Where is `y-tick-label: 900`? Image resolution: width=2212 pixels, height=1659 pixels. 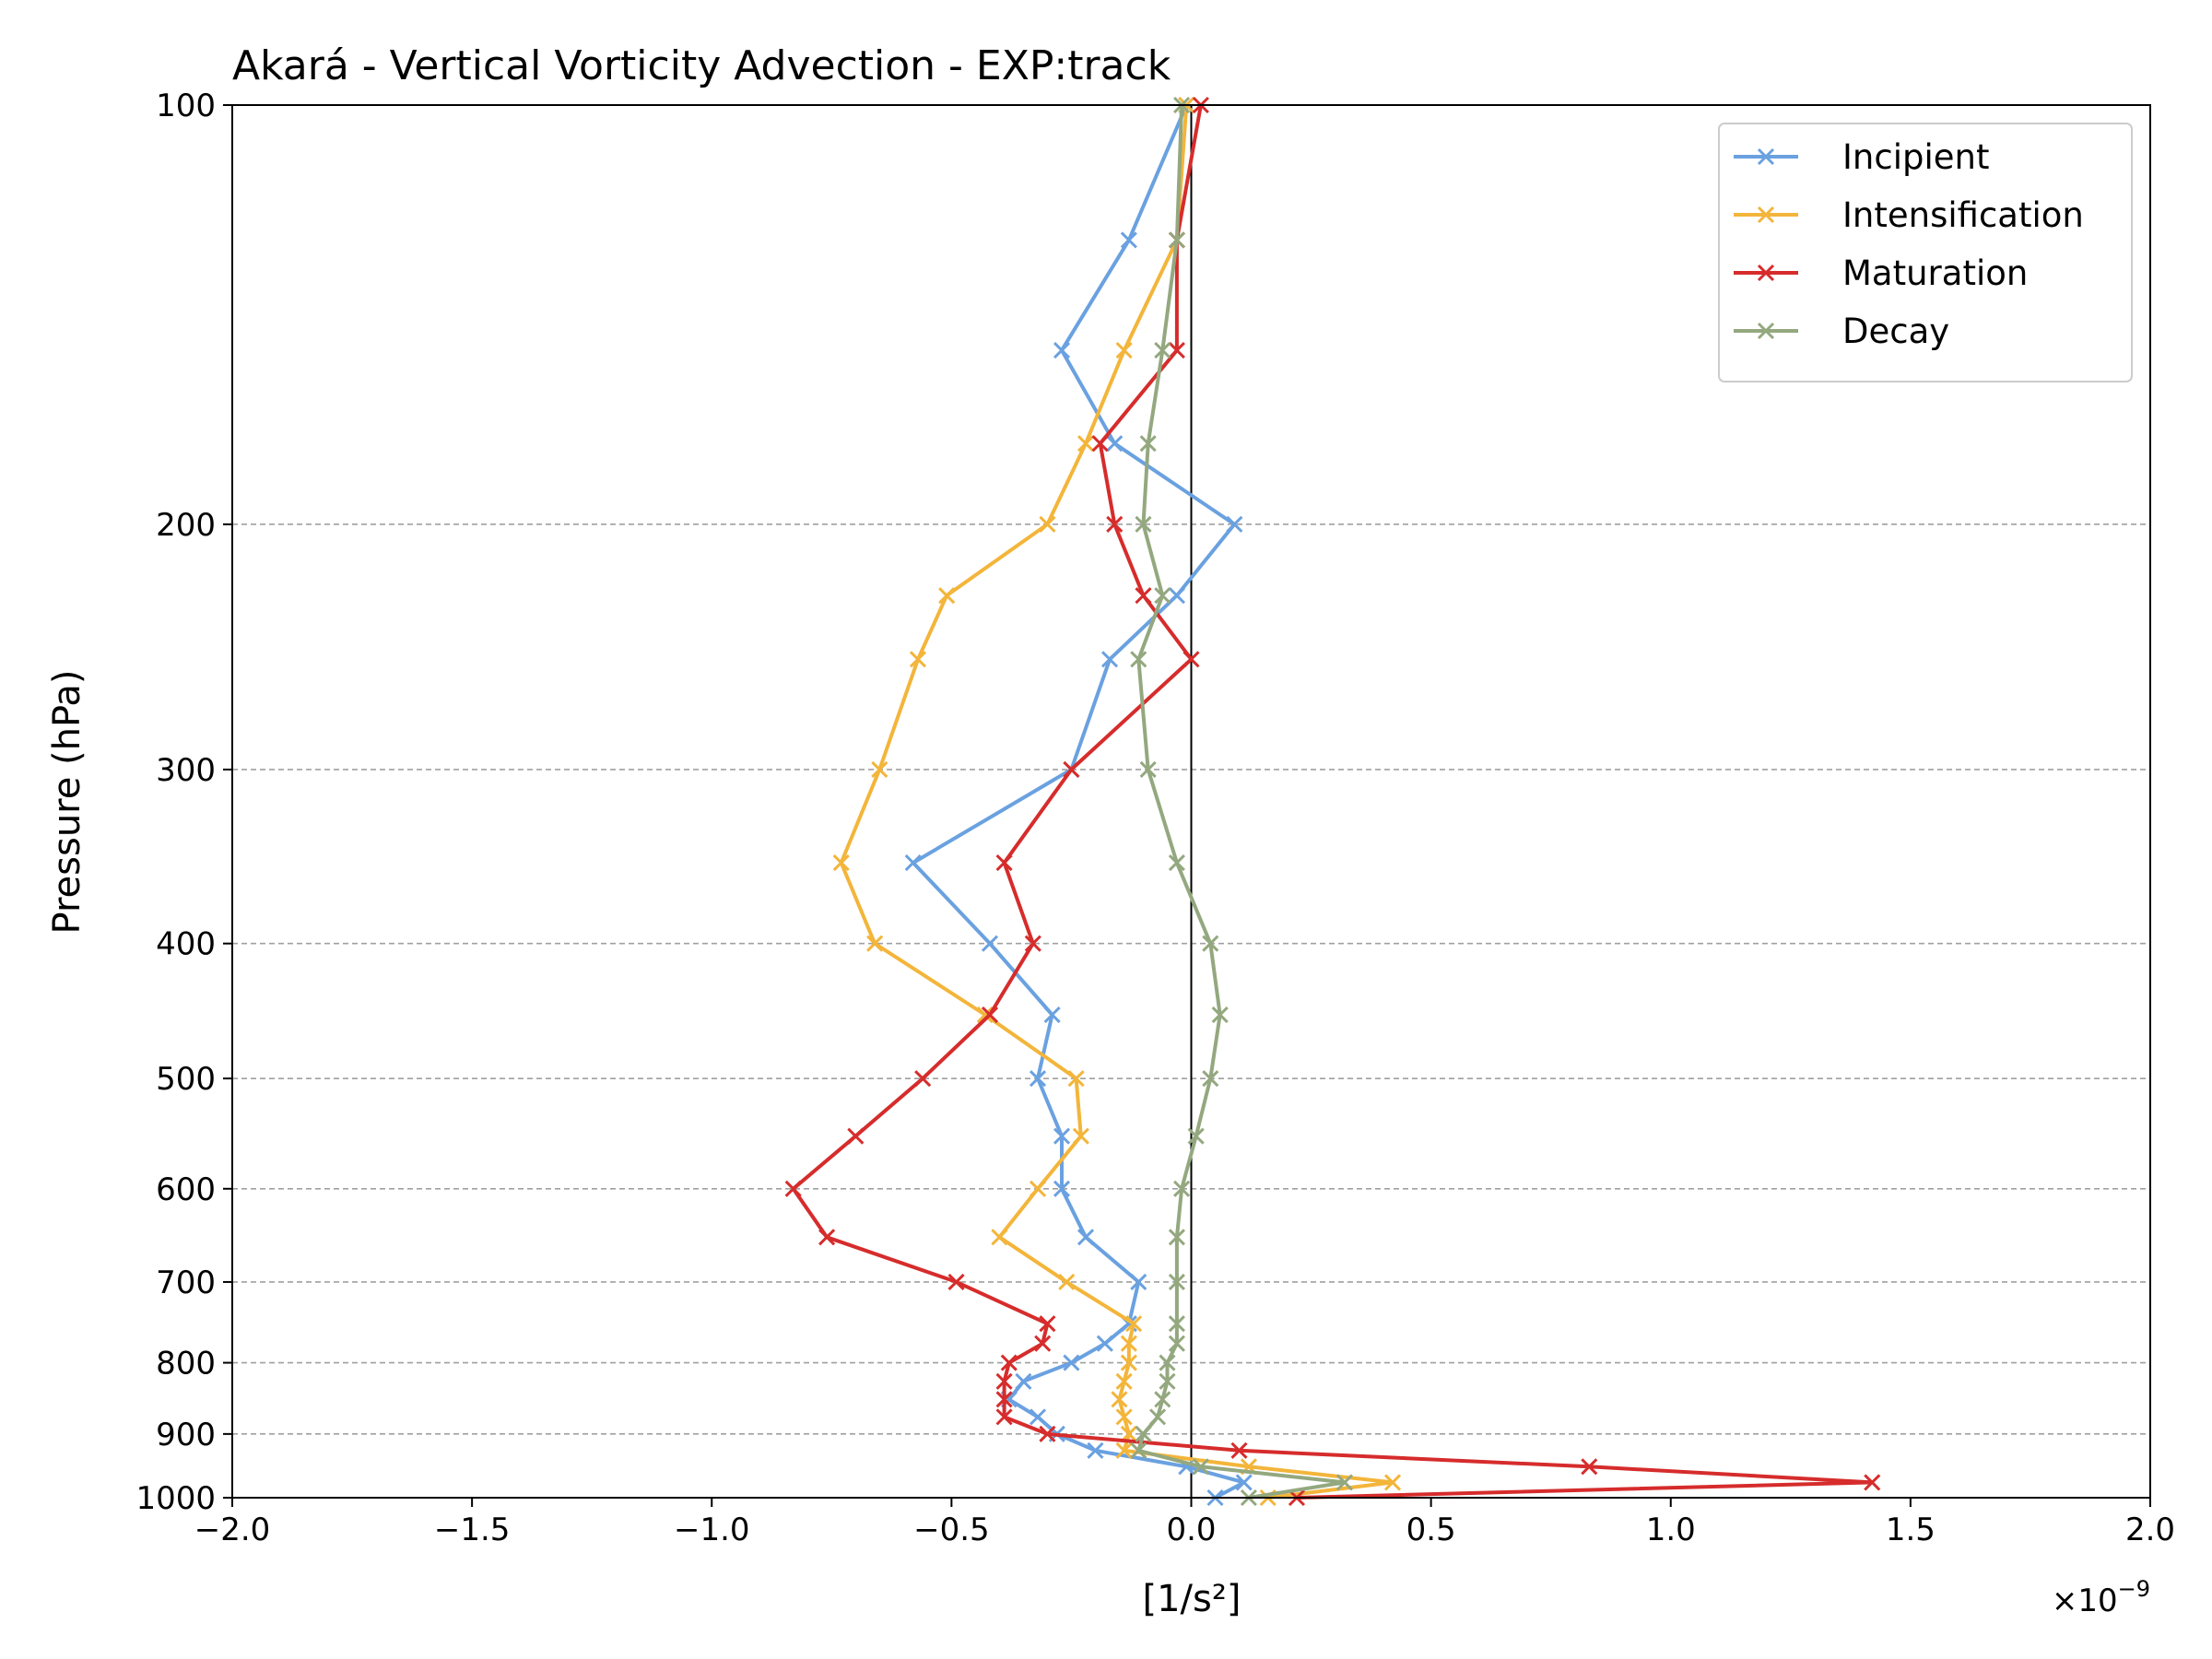 y-tick-label: 900 is located at coordinates (186, 1435).